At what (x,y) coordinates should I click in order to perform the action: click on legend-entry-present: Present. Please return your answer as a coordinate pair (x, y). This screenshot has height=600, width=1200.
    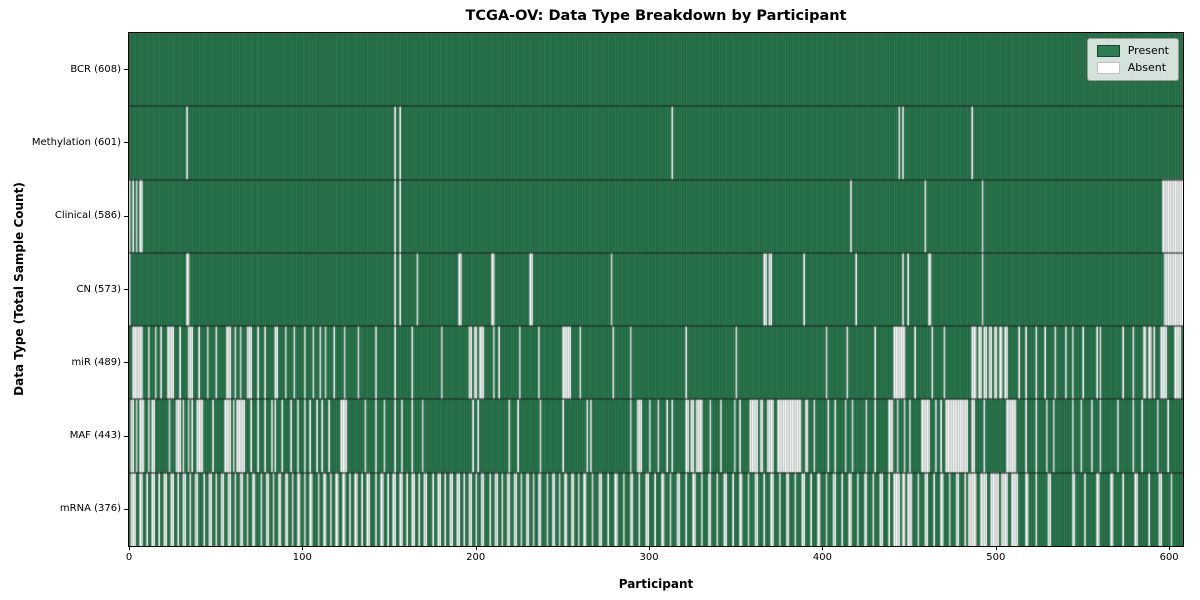
    Looking at the image, I should click on (1132, 50).